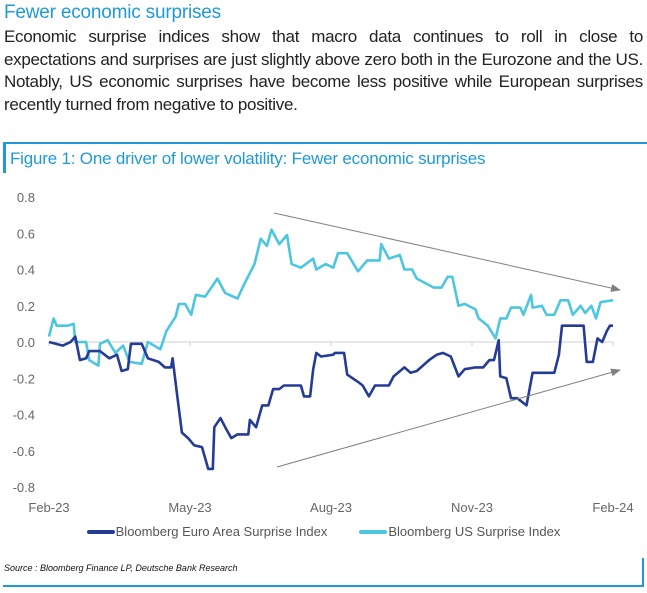 This screenshot has width=647, height=593. What do you see at coordinates (26, 306) in the screenshot?
I see `y-tick-label: 0.2` at bounding box center [26, 306].